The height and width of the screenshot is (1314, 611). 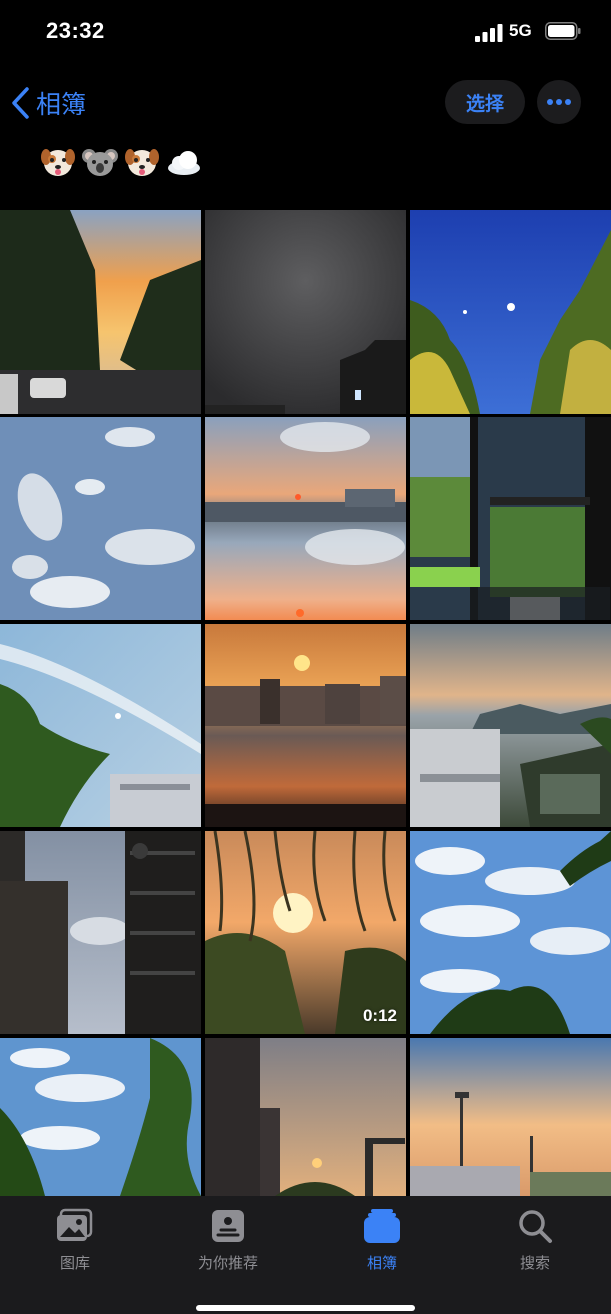 I want to click on photo-library-icon, so click(x=75, y=1224).